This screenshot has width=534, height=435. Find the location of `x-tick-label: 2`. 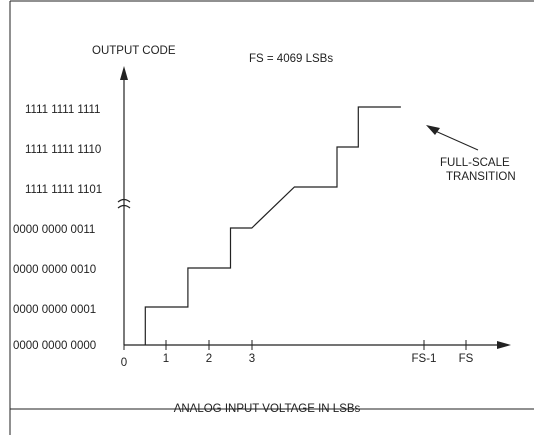

x-tick-label: 2 is located at coordinates (209, 359).